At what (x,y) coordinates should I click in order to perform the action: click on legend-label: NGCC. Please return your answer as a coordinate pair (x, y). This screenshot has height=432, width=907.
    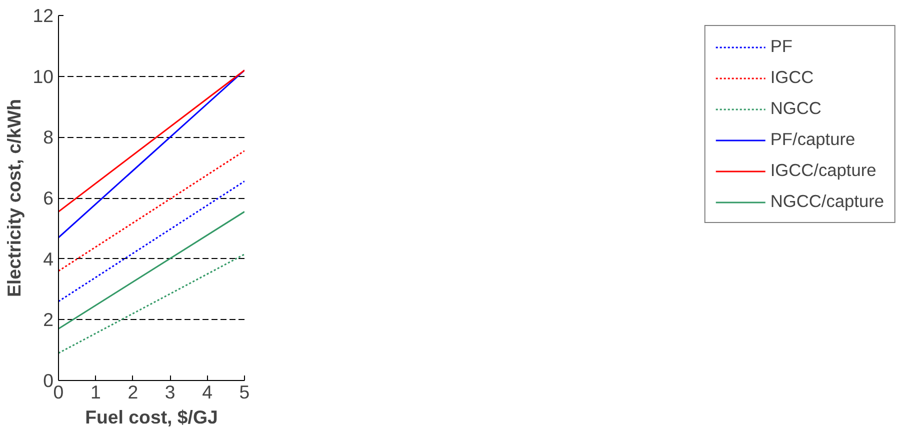
    Looking at the image, I should click on (796, 108).